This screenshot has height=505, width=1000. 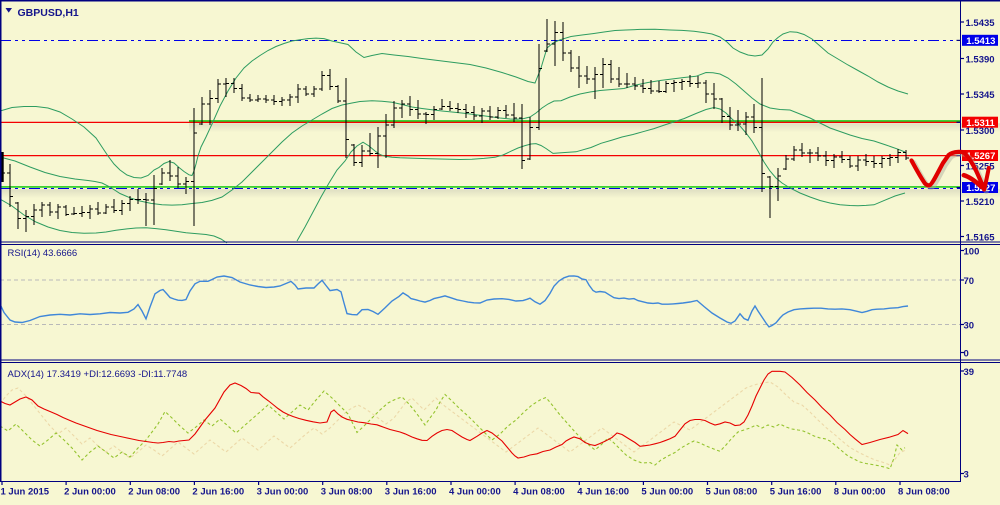 What do you see at coordinates (411, 492) in the screenshot?
I see `svg-text: 3 Jun 16:00` at bounding box center [411, 492].